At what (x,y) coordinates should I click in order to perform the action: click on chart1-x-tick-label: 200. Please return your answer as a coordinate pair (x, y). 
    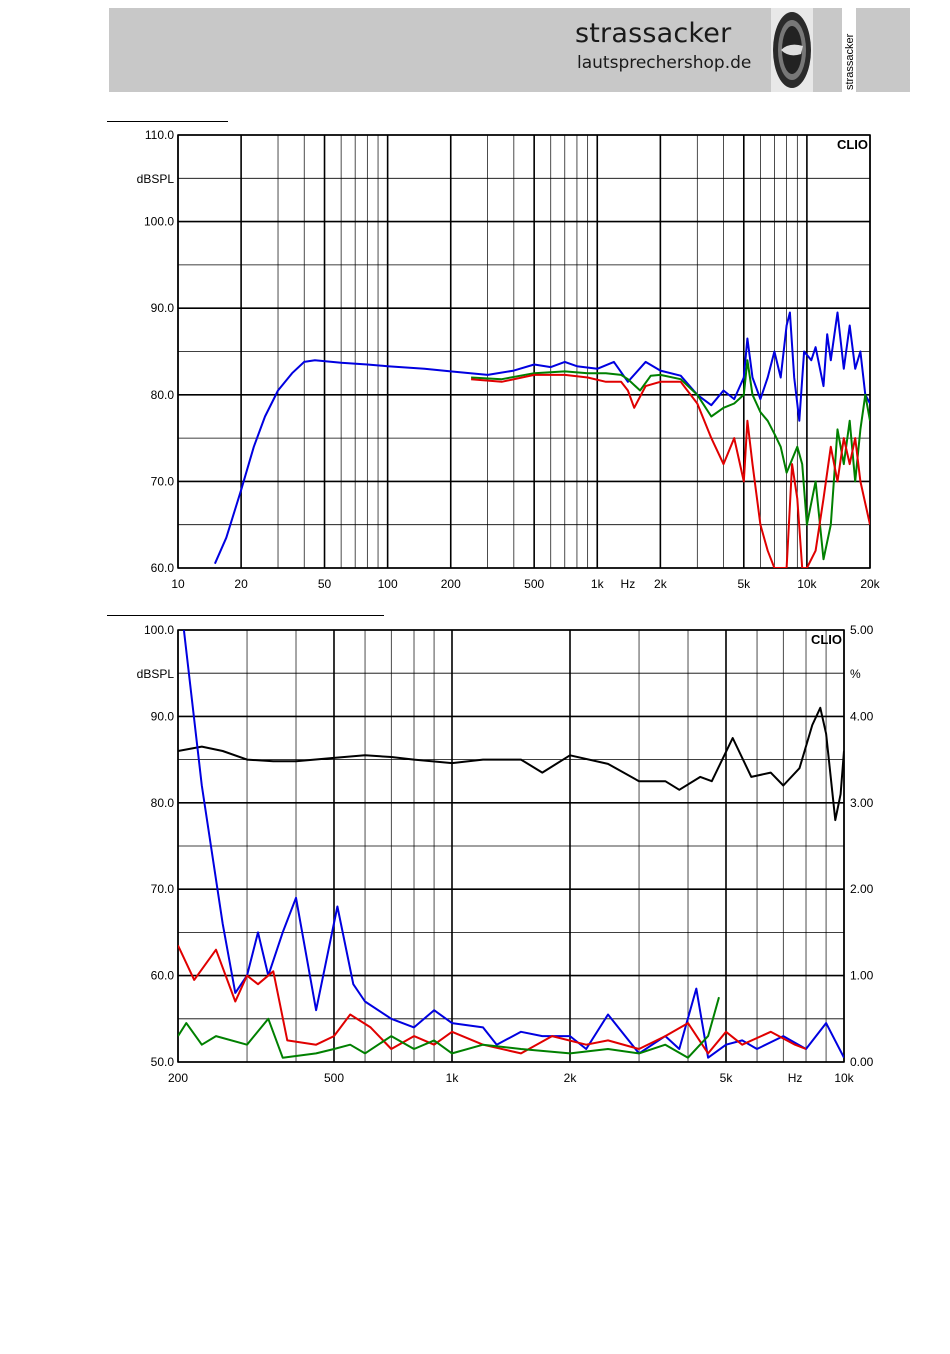
    Looking at the image, I should click on (178, 1078).